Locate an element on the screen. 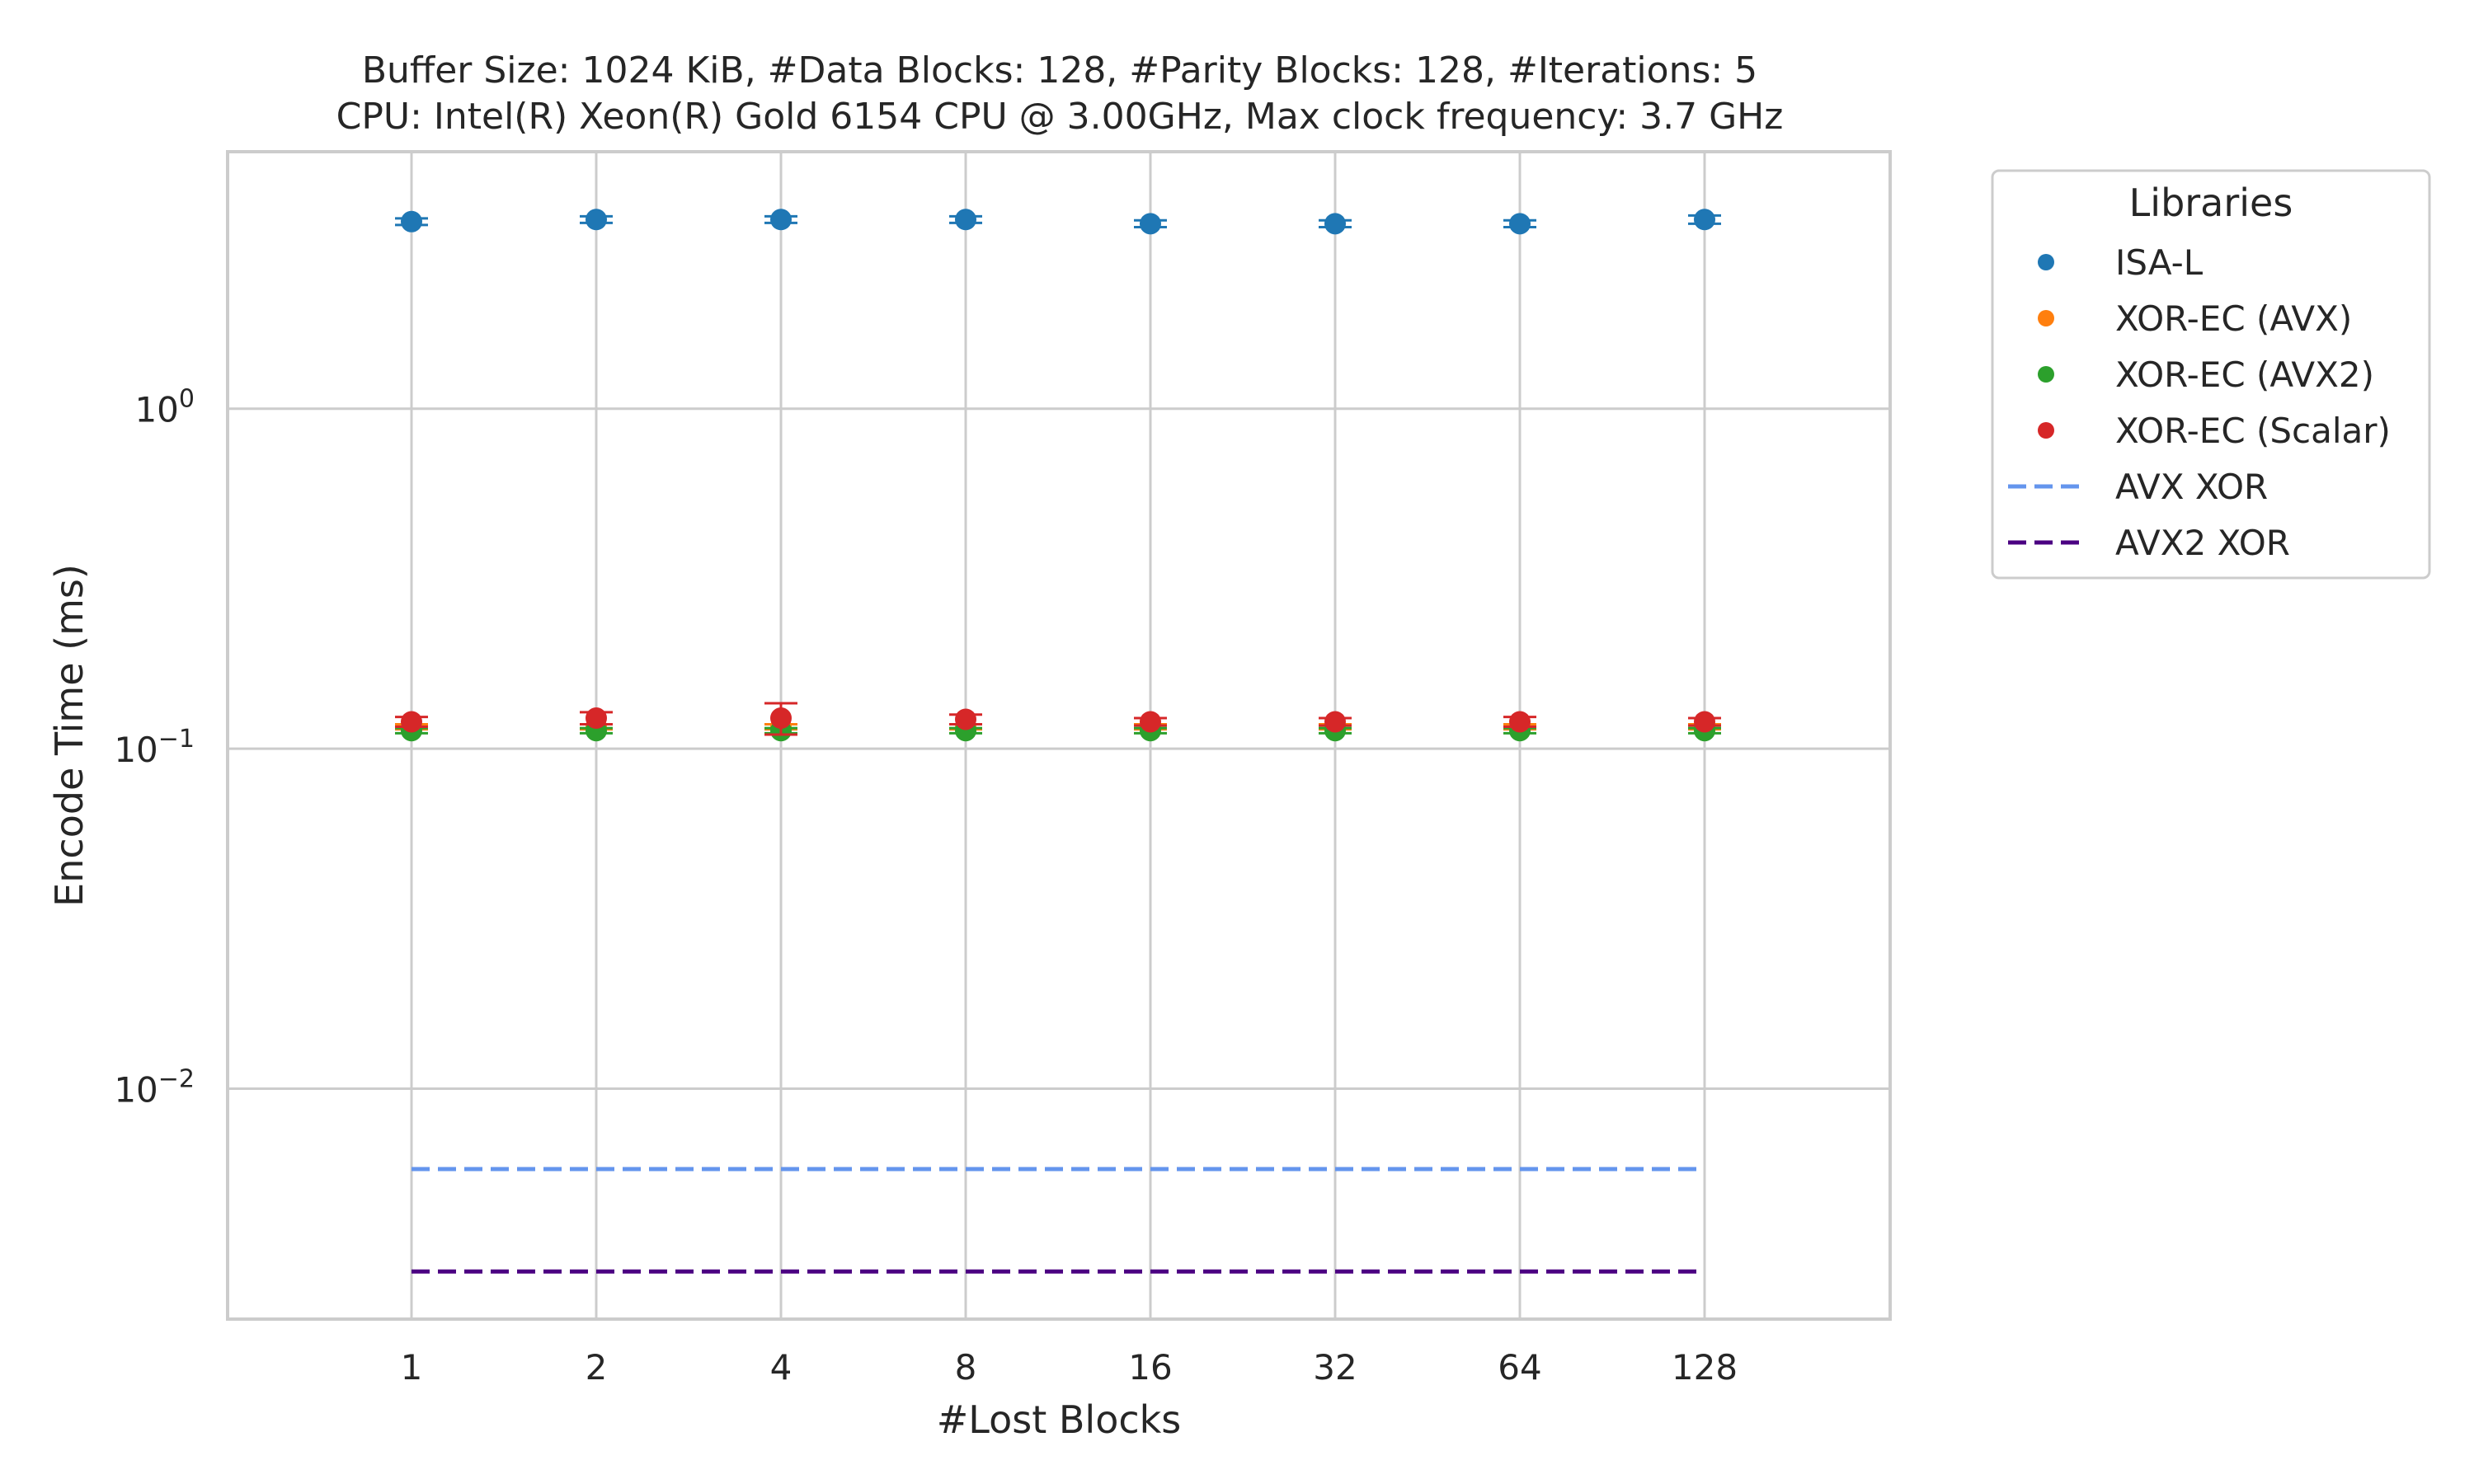  legend-label: XOR-EC (Scalar) is located at coordinates (2253, 431).